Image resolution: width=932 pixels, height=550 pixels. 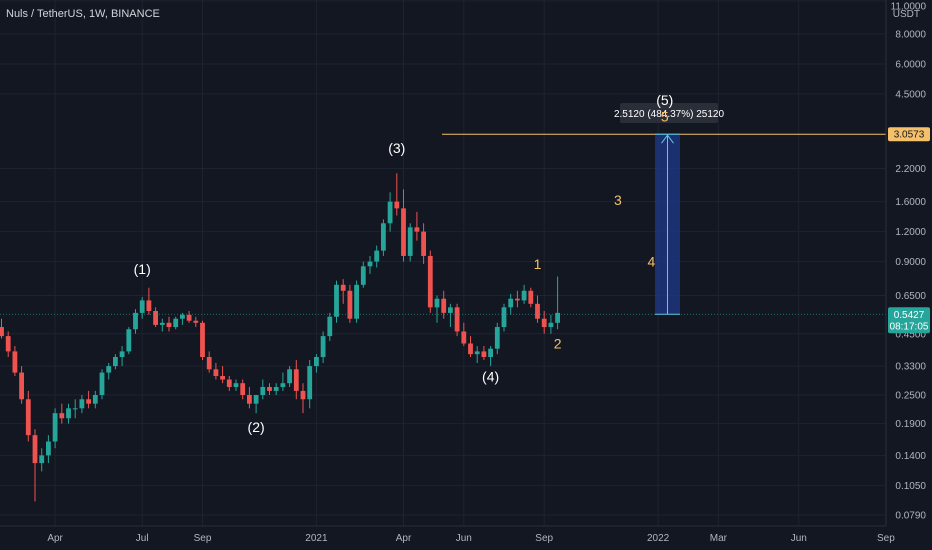 I want to click on price-tick-label: 0.1050, so click(x=910, y=486).